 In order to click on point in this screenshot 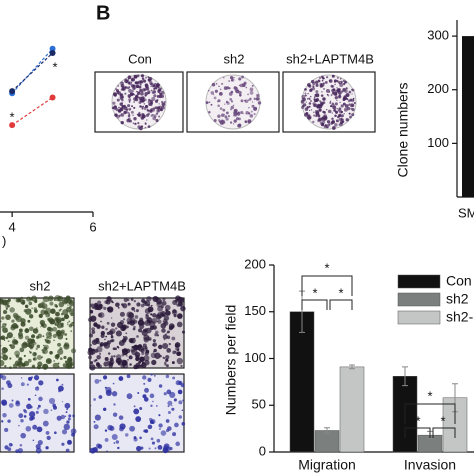, I will do `click(12, 91)`.